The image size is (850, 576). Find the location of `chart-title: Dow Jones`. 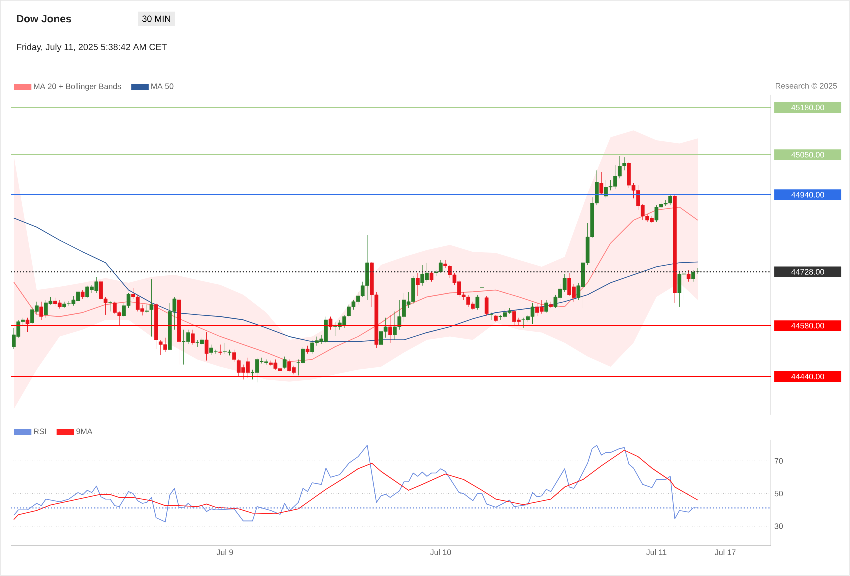

chart-title: Dow Jones is located at coordinates (44, 19).